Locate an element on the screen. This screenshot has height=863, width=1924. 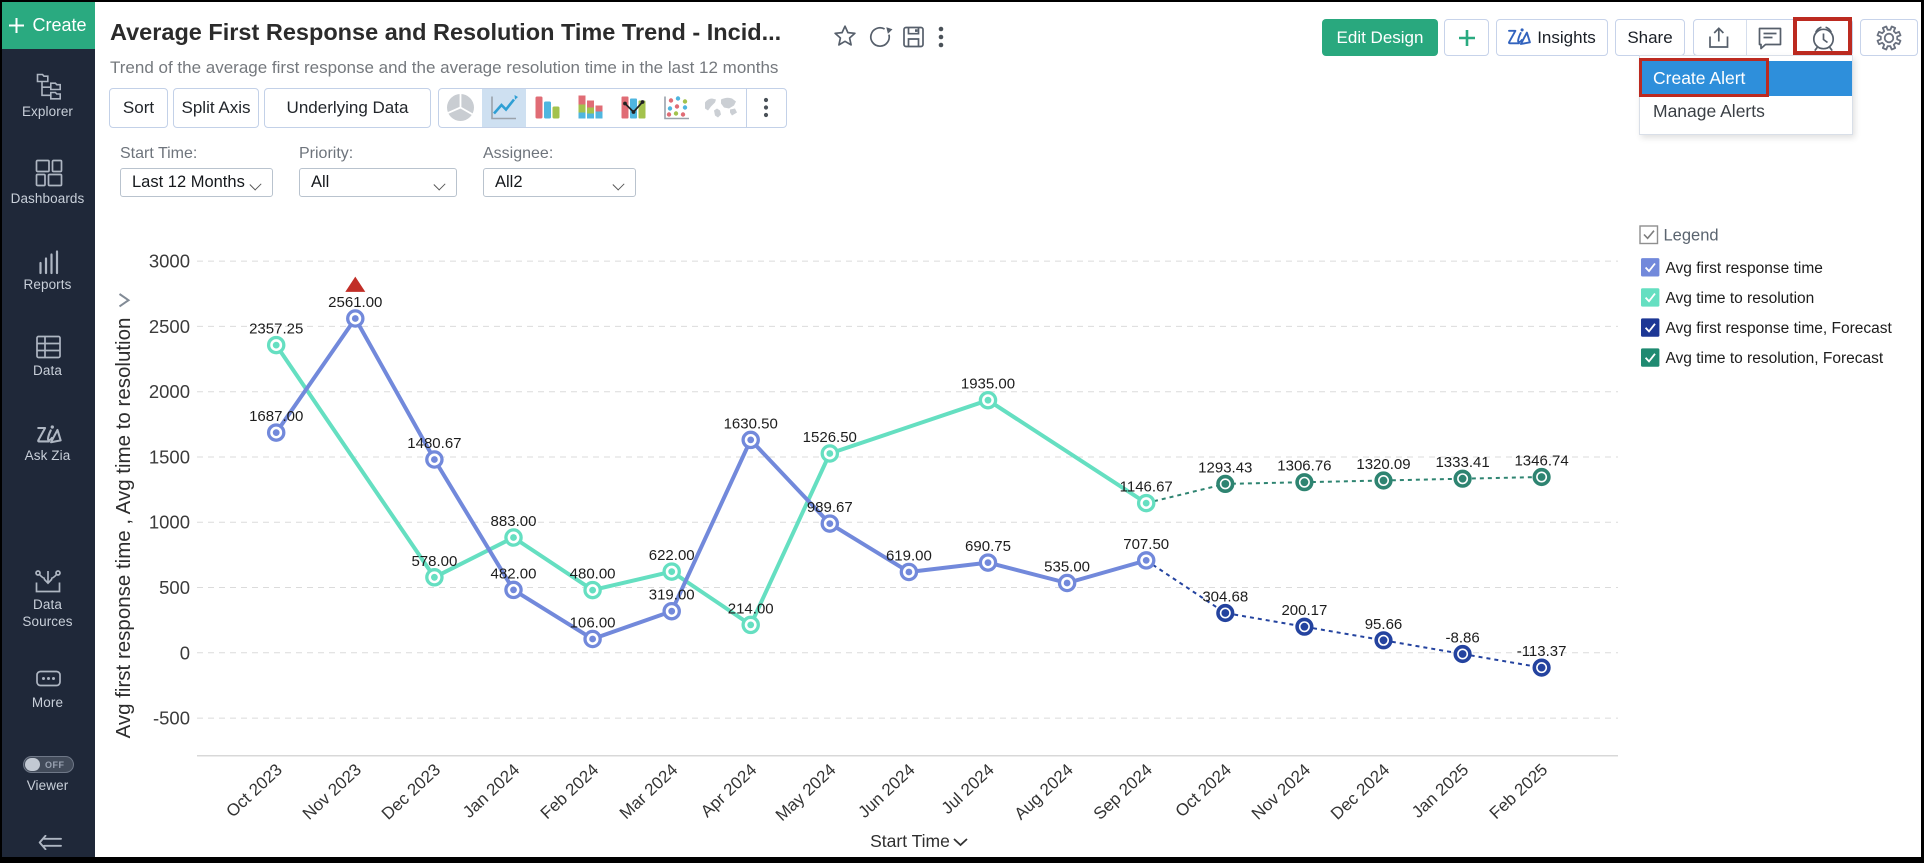
svg-text: 3000 is located at coordinates (169, 261).